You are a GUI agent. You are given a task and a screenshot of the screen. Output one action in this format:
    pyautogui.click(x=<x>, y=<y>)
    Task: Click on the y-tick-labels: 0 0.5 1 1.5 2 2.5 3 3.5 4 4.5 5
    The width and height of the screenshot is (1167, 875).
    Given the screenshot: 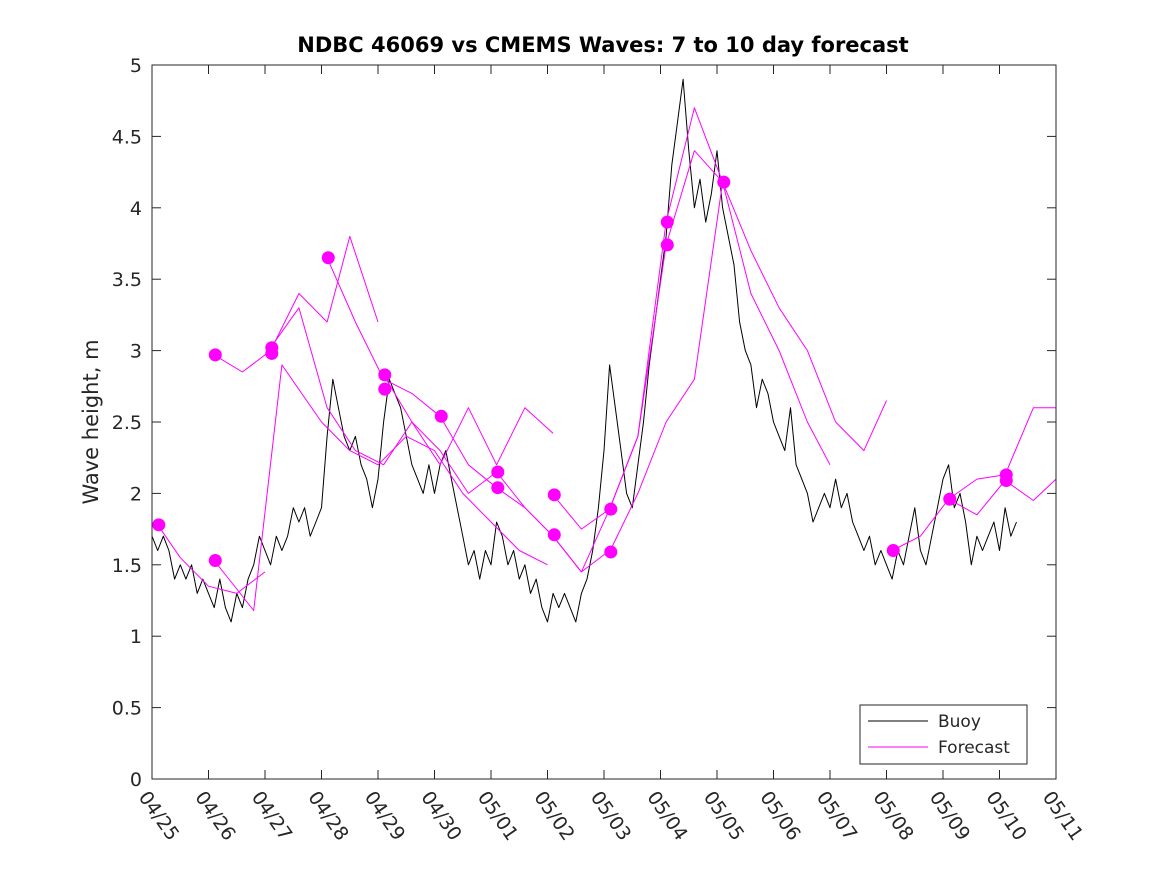 What is the action you would take?
    pyautogui.click(x=127, y=423)
    